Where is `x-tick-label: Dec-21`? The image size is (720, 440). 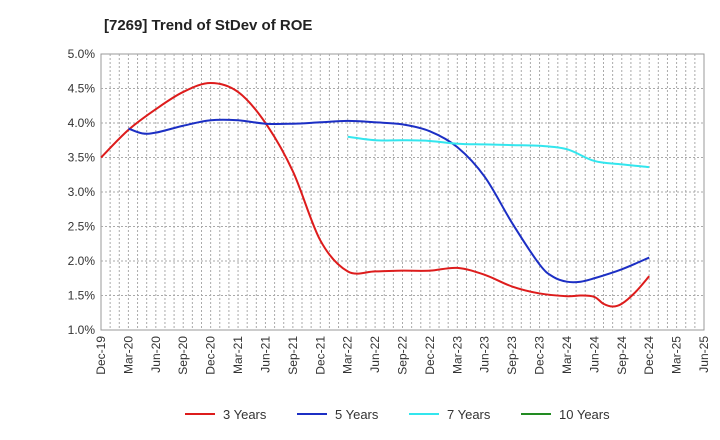
x-tick-label: Dec-21 is located at coordinates (320, 355).